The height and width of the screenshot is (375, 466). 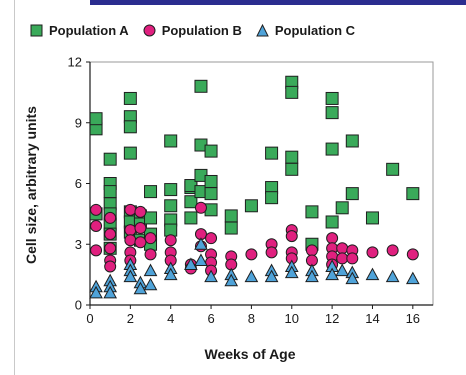 What do you see at coordinates (210, 318) in the screenshot?
I see `x-tick-label: 6` at bounding box center [210, 318].